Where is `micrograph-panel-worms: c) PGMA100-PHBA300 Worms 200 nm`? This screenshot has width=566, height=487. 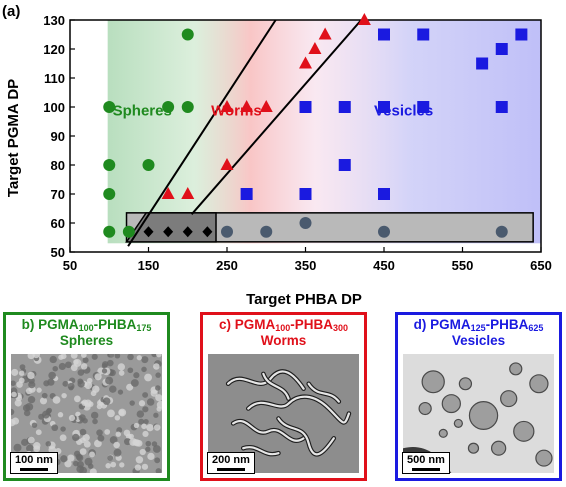 micrograph-panel-worms: c) PGMA100-PHBA300 Worms 200 nm is located at coordinates (283, 396).